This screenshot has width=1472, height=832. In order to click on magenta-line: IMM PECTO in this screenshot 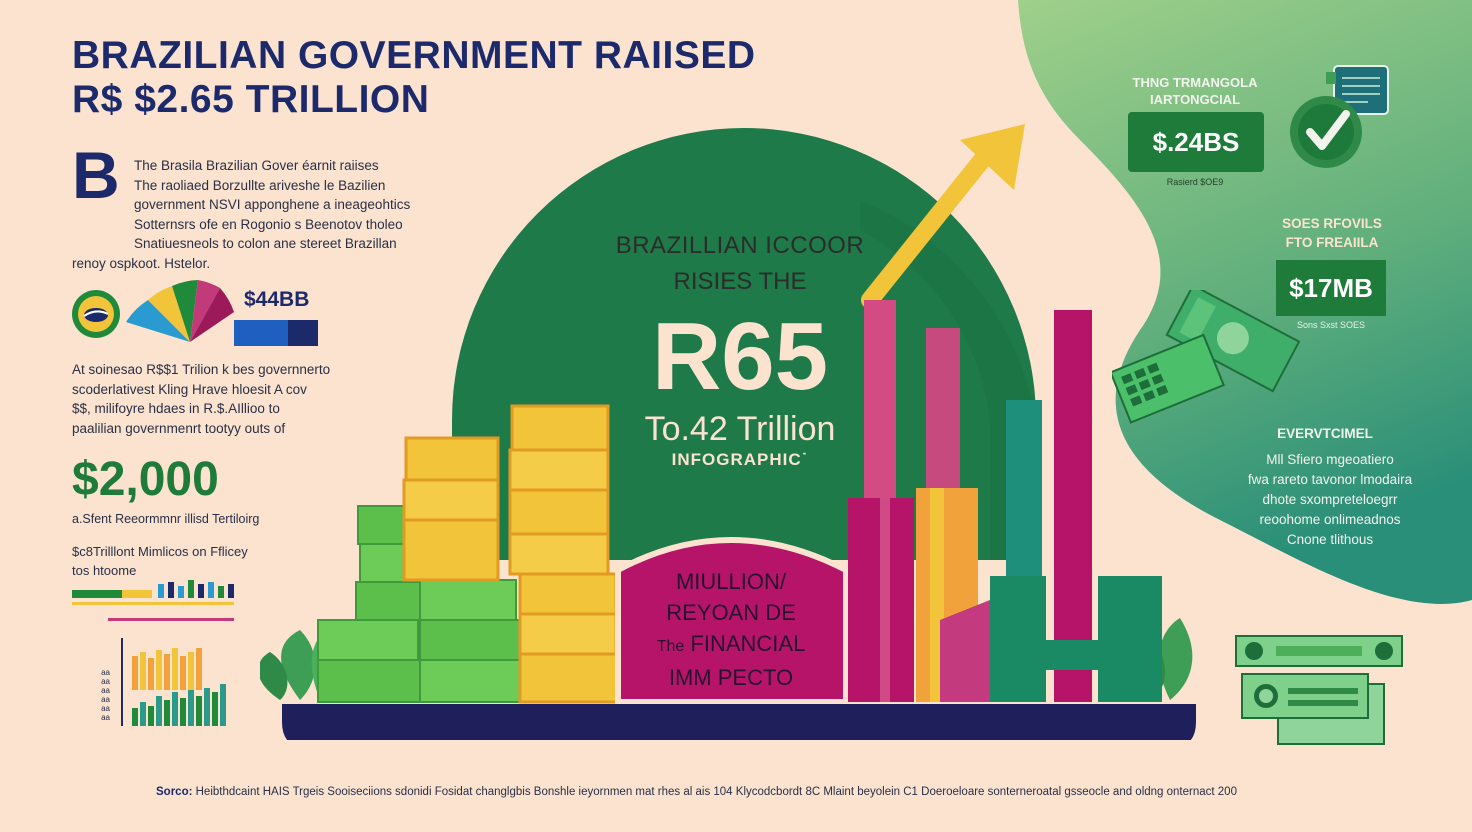, I will do `click(731, 677)`.